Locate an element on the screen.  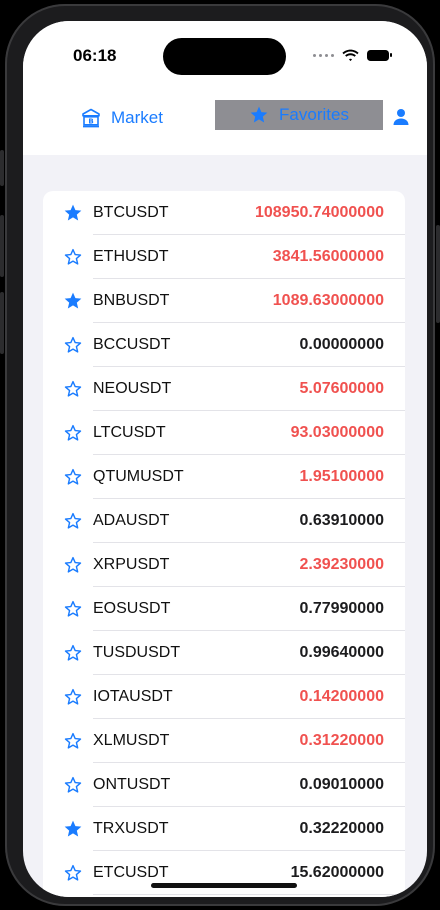
ticker-price: 0.32220000 is located at coordinates (341, 828).